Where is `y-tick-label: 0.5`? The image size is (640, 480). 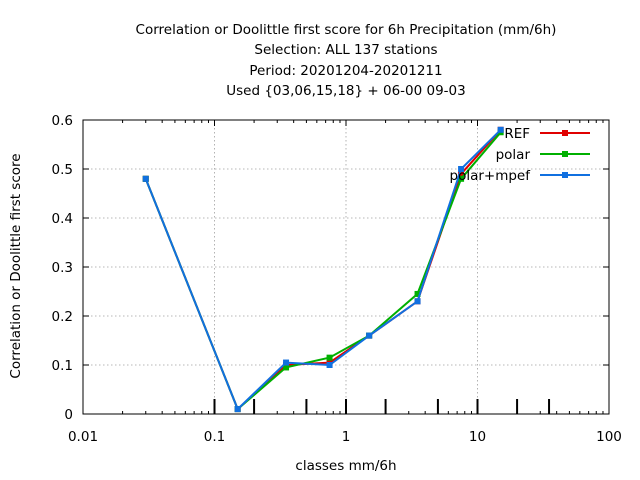 y-tick-label: 0.5 is located at coordinates (62, 170).